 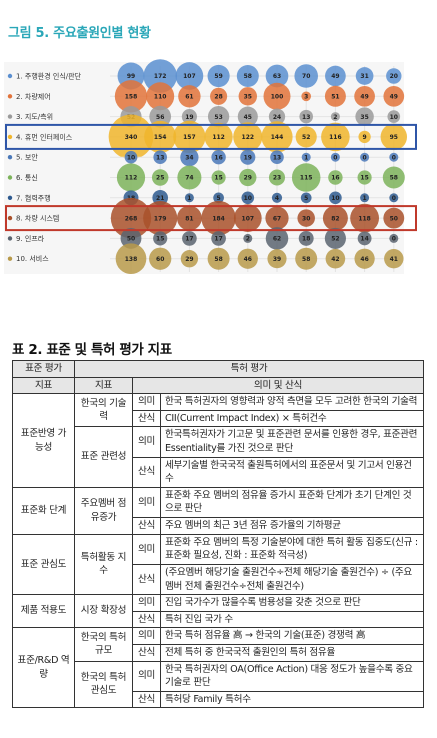 I want to click on formula-text: 세부기술별 한국국적 출원특허에서의 표준문서 및 기고서 인용건수, so click(x=292, y=472).